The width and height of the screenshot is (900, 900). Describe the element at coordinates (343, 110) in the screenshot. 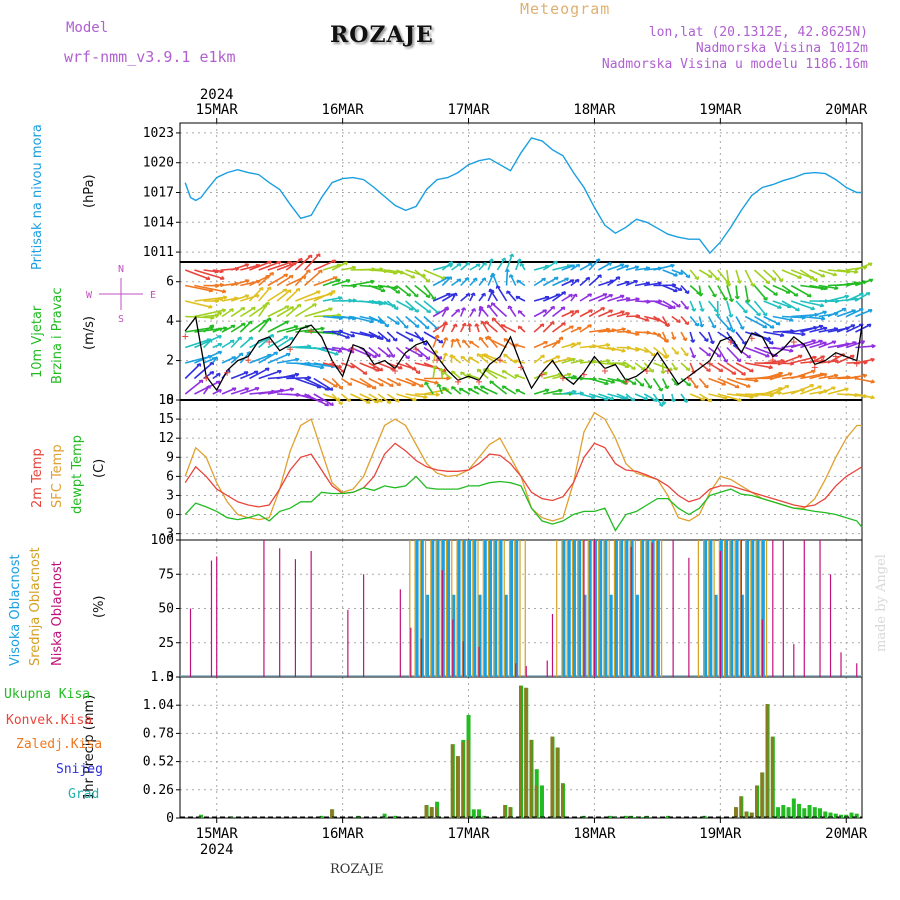

I see `day-label-top: 16MAR` at that location.